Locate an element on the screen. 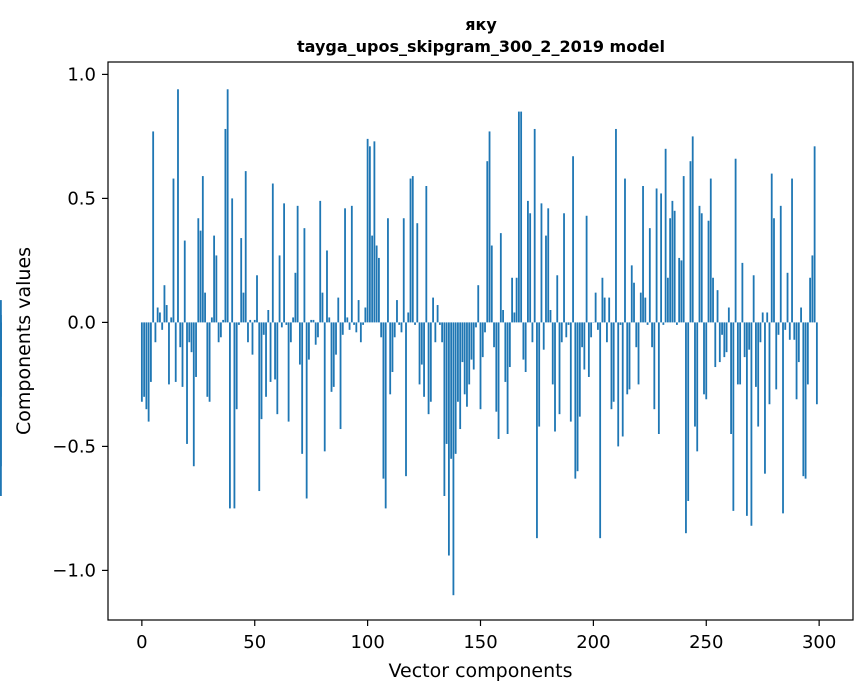 This screenshot has height=696, width=867. x-tick-label: 50 is located at coordinates (254, 642).